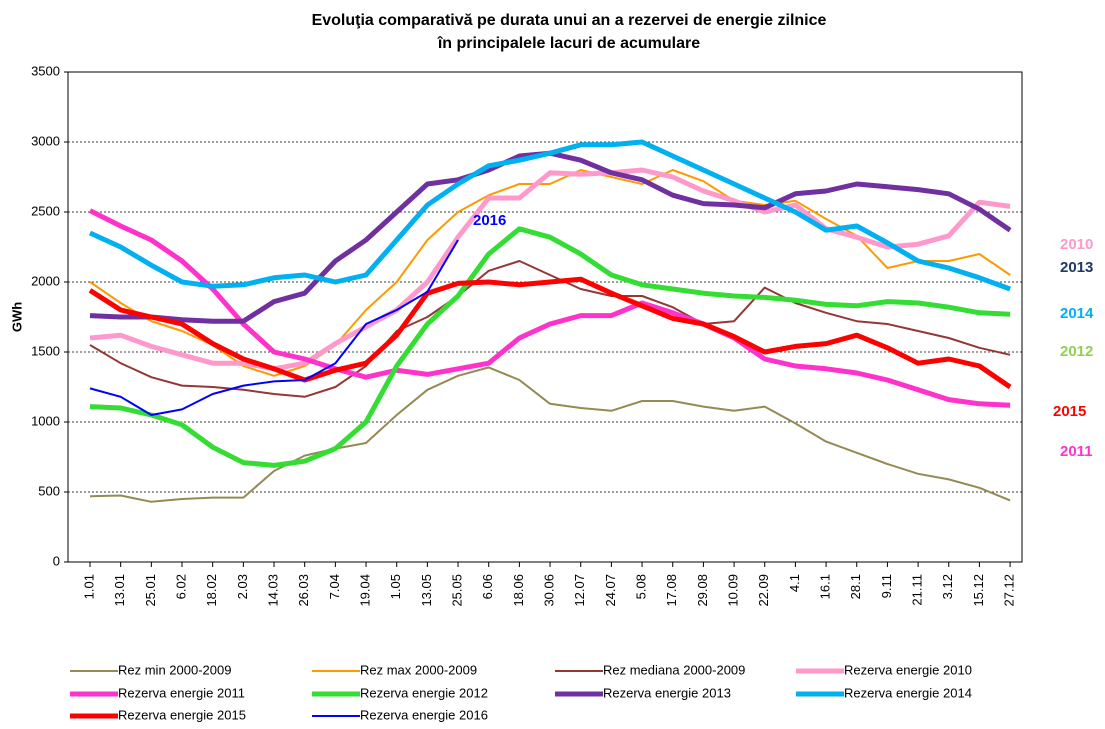 Image resolution: width=1105 pixels, height=729 pixels. Describe the element at coordinates (174, 669) in the screenshot. I see `legend-label: Rez min 2000-2009` at that location.